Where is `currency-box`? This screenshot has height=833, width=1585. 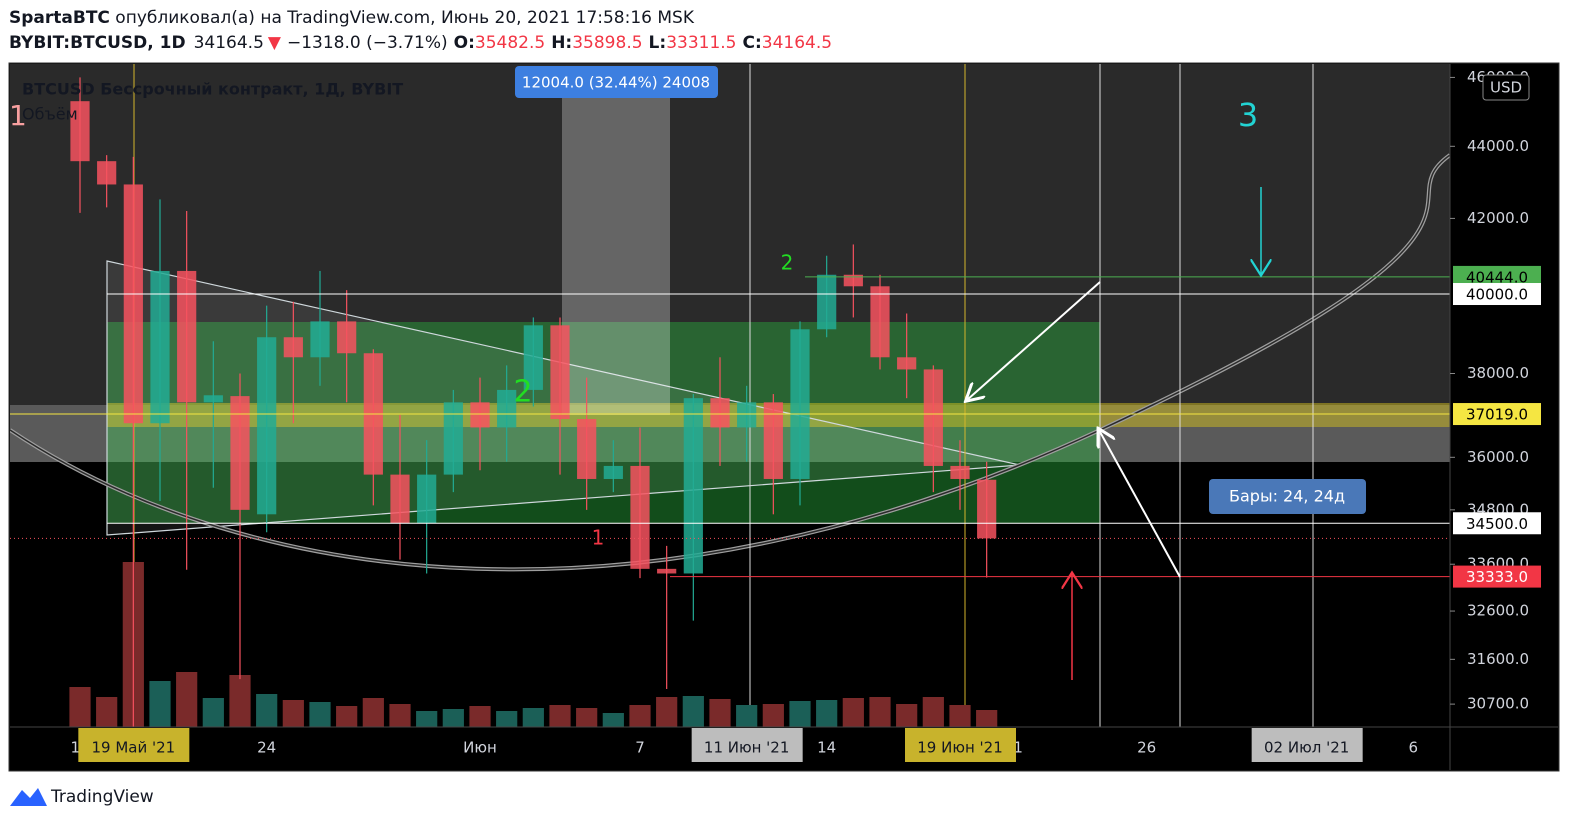 currency-box is located at coordinates (1506, 87).